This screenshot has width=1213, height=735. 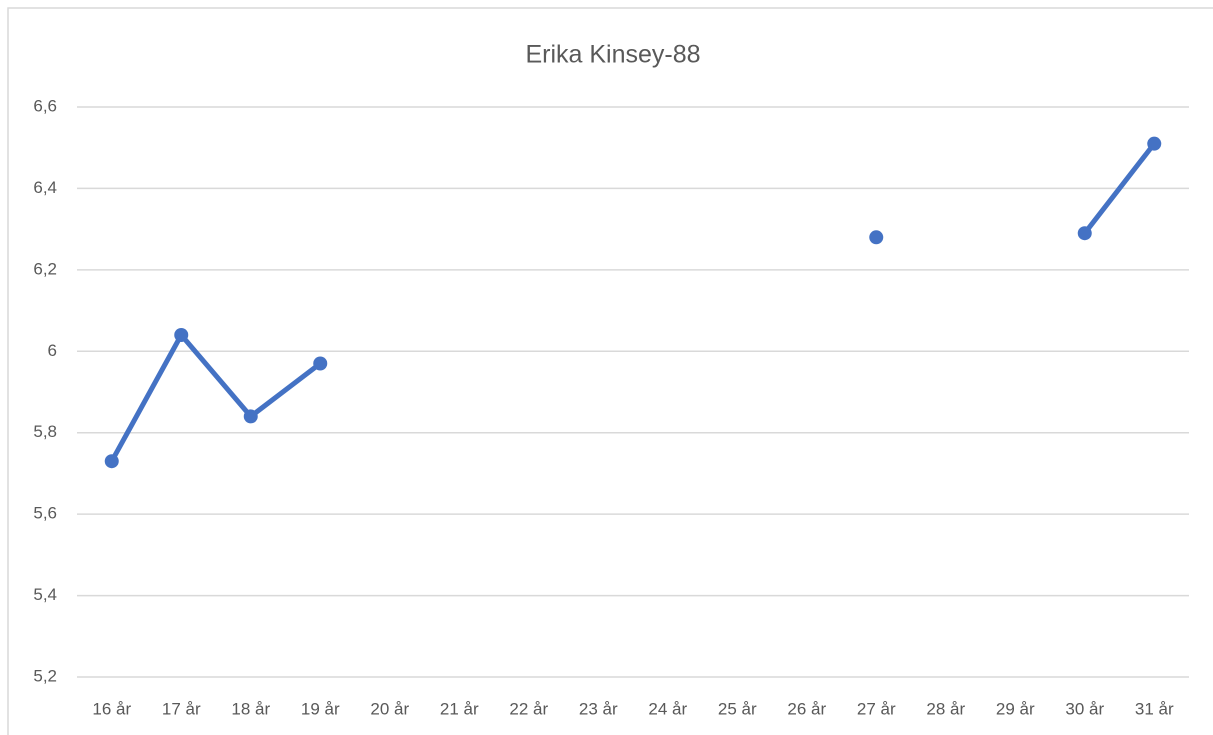 What do you see at coordinates (181, 708) in the screenshot?
I see `x-tick-label: 17 år` at bounding box center [181, 708].